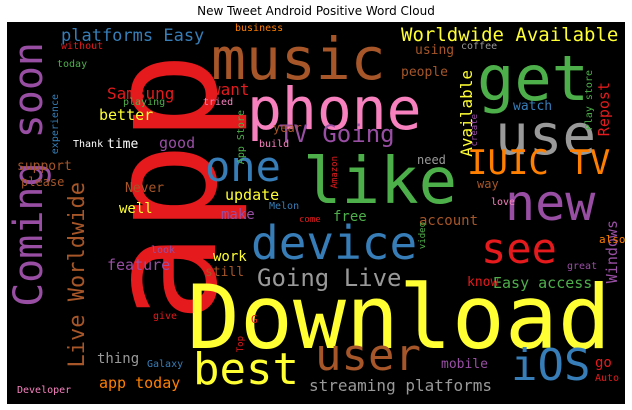  What do you see at coordinates (475, 130) in the screenshot?
I see `word-create: create` at bounding box center [475, 130].